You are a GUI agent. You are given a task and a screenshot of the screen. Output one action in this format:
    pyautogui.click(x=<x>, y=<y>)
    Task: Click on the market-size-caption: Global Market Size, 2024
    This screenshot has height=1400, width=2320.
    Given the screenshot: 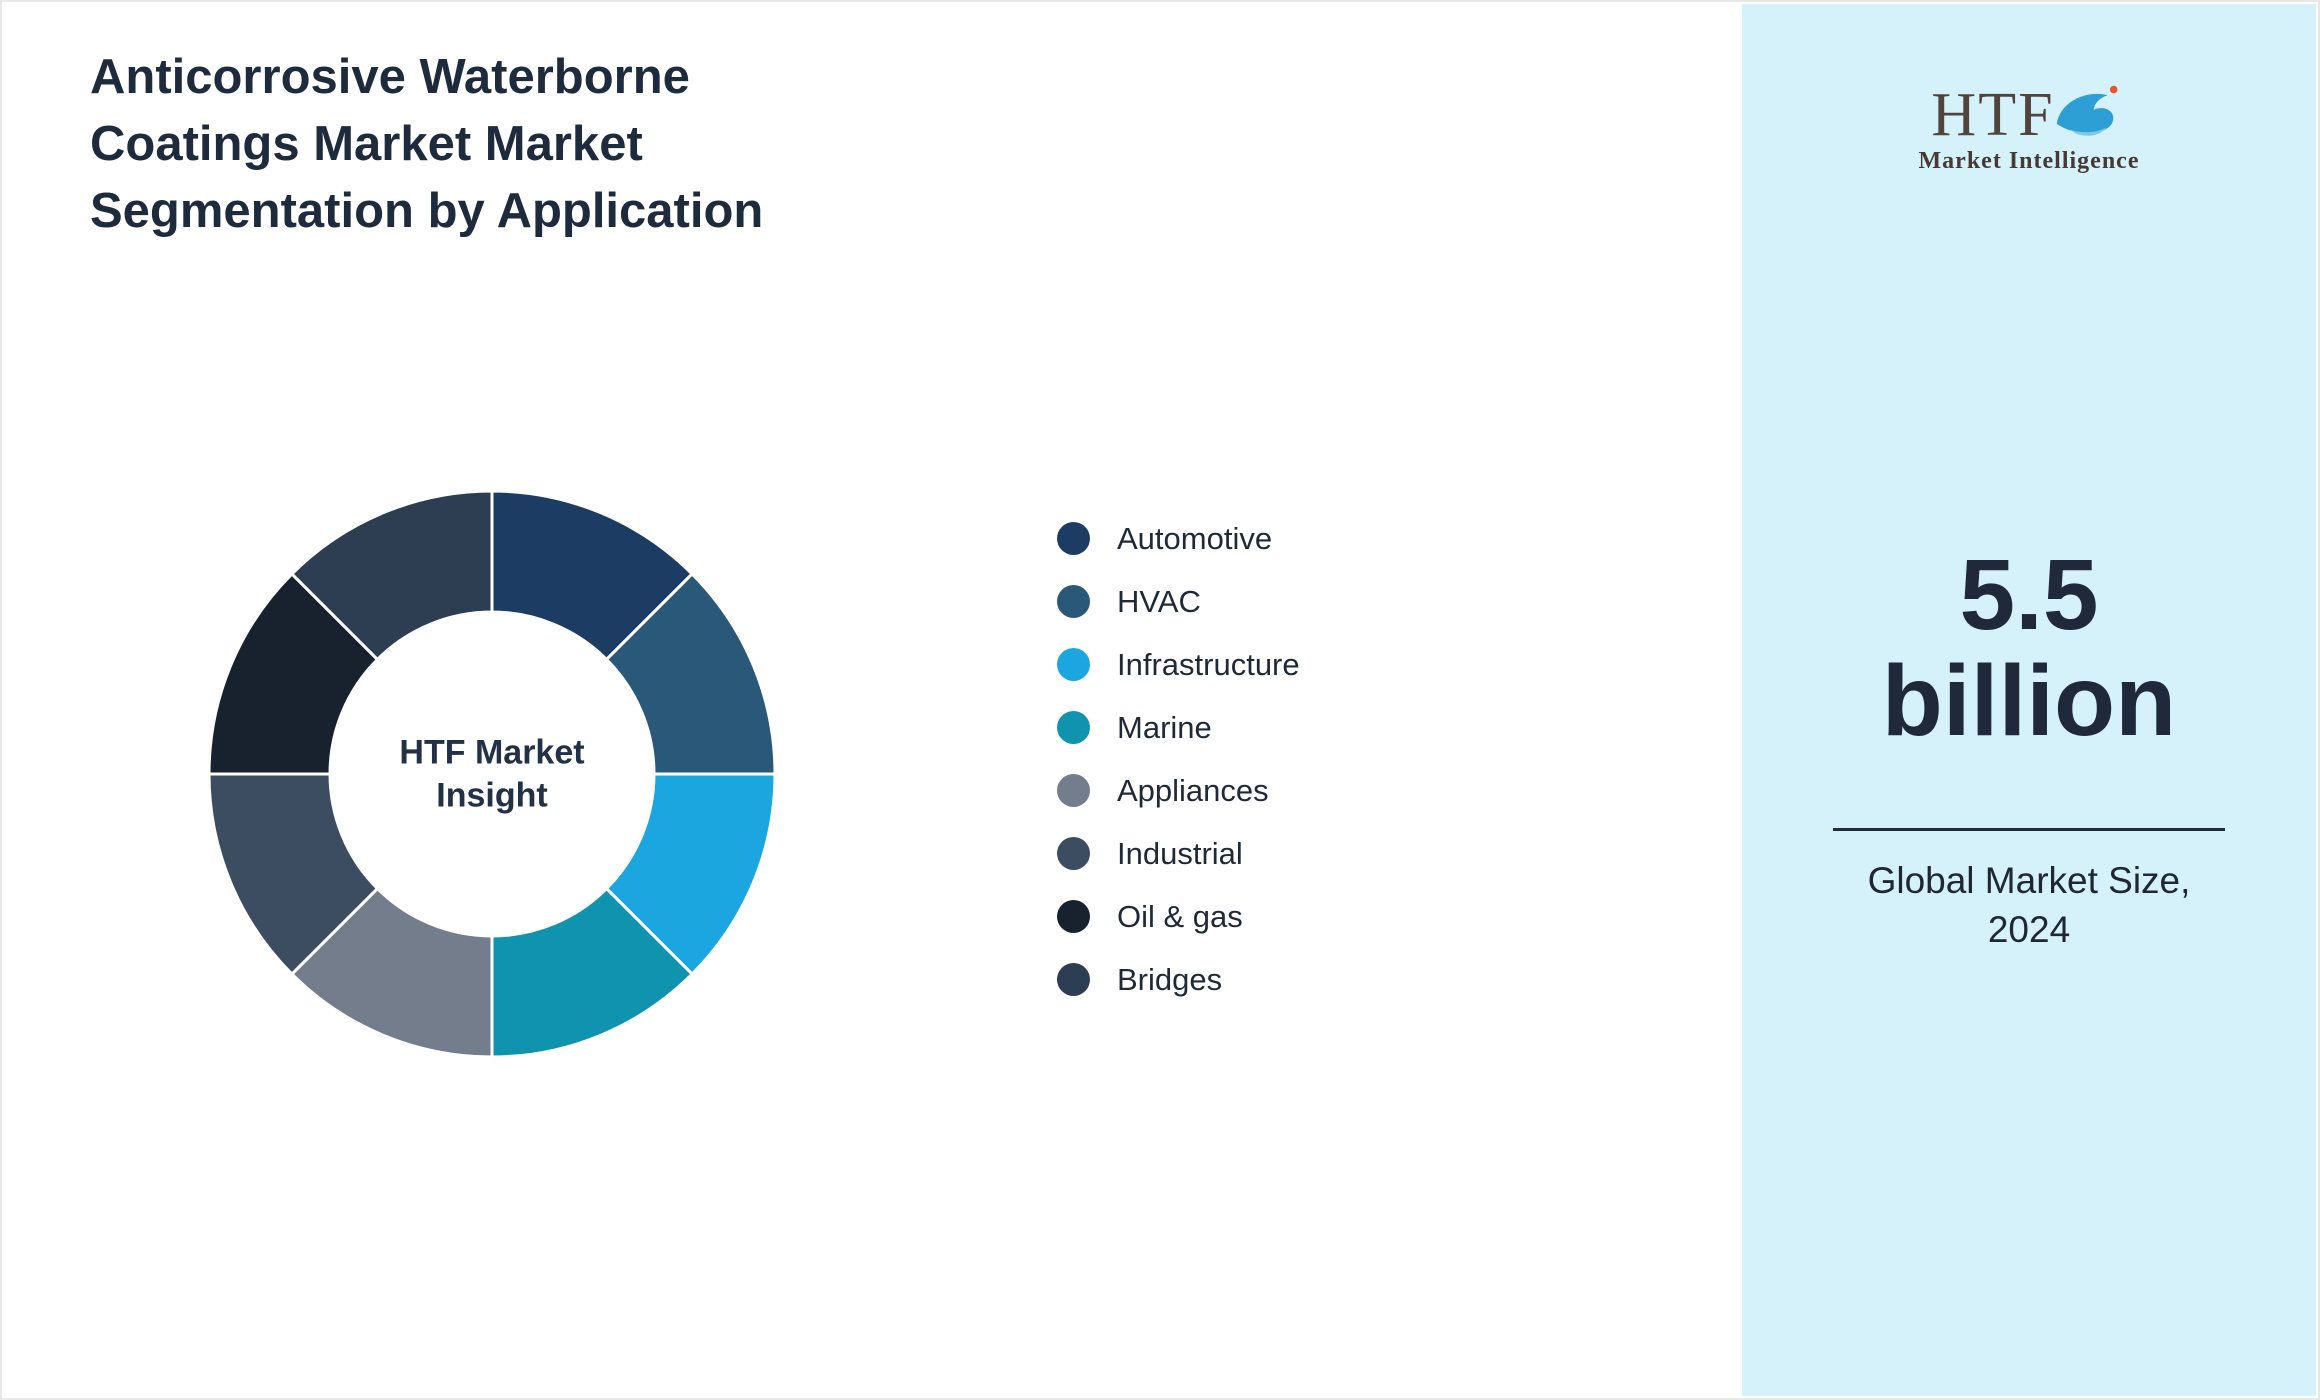 What is the action you would take?
    pyautogui.click(x=2029, y=905)
    